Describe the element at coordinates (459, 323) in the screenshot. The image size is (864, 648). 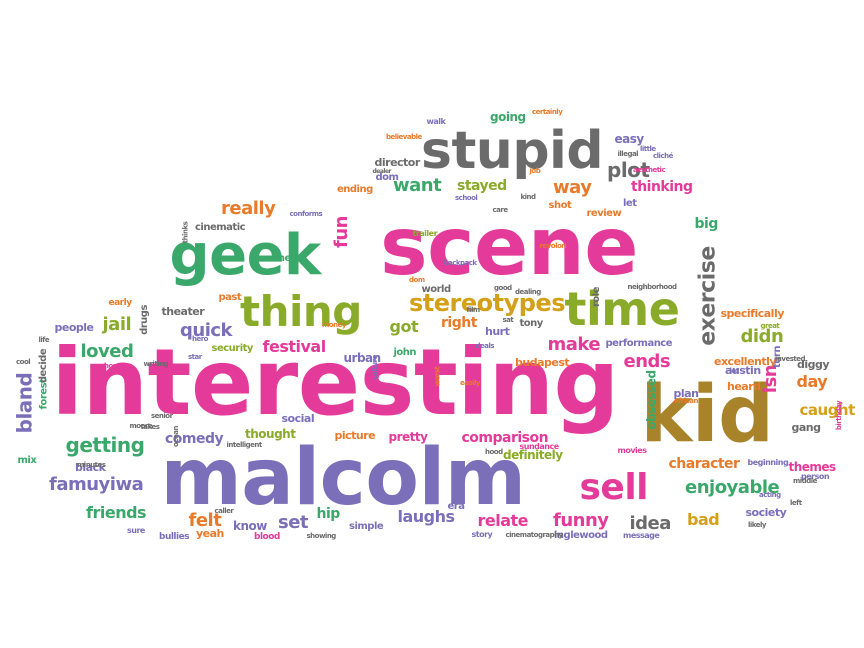
I see `cloud-word: right` at that location.